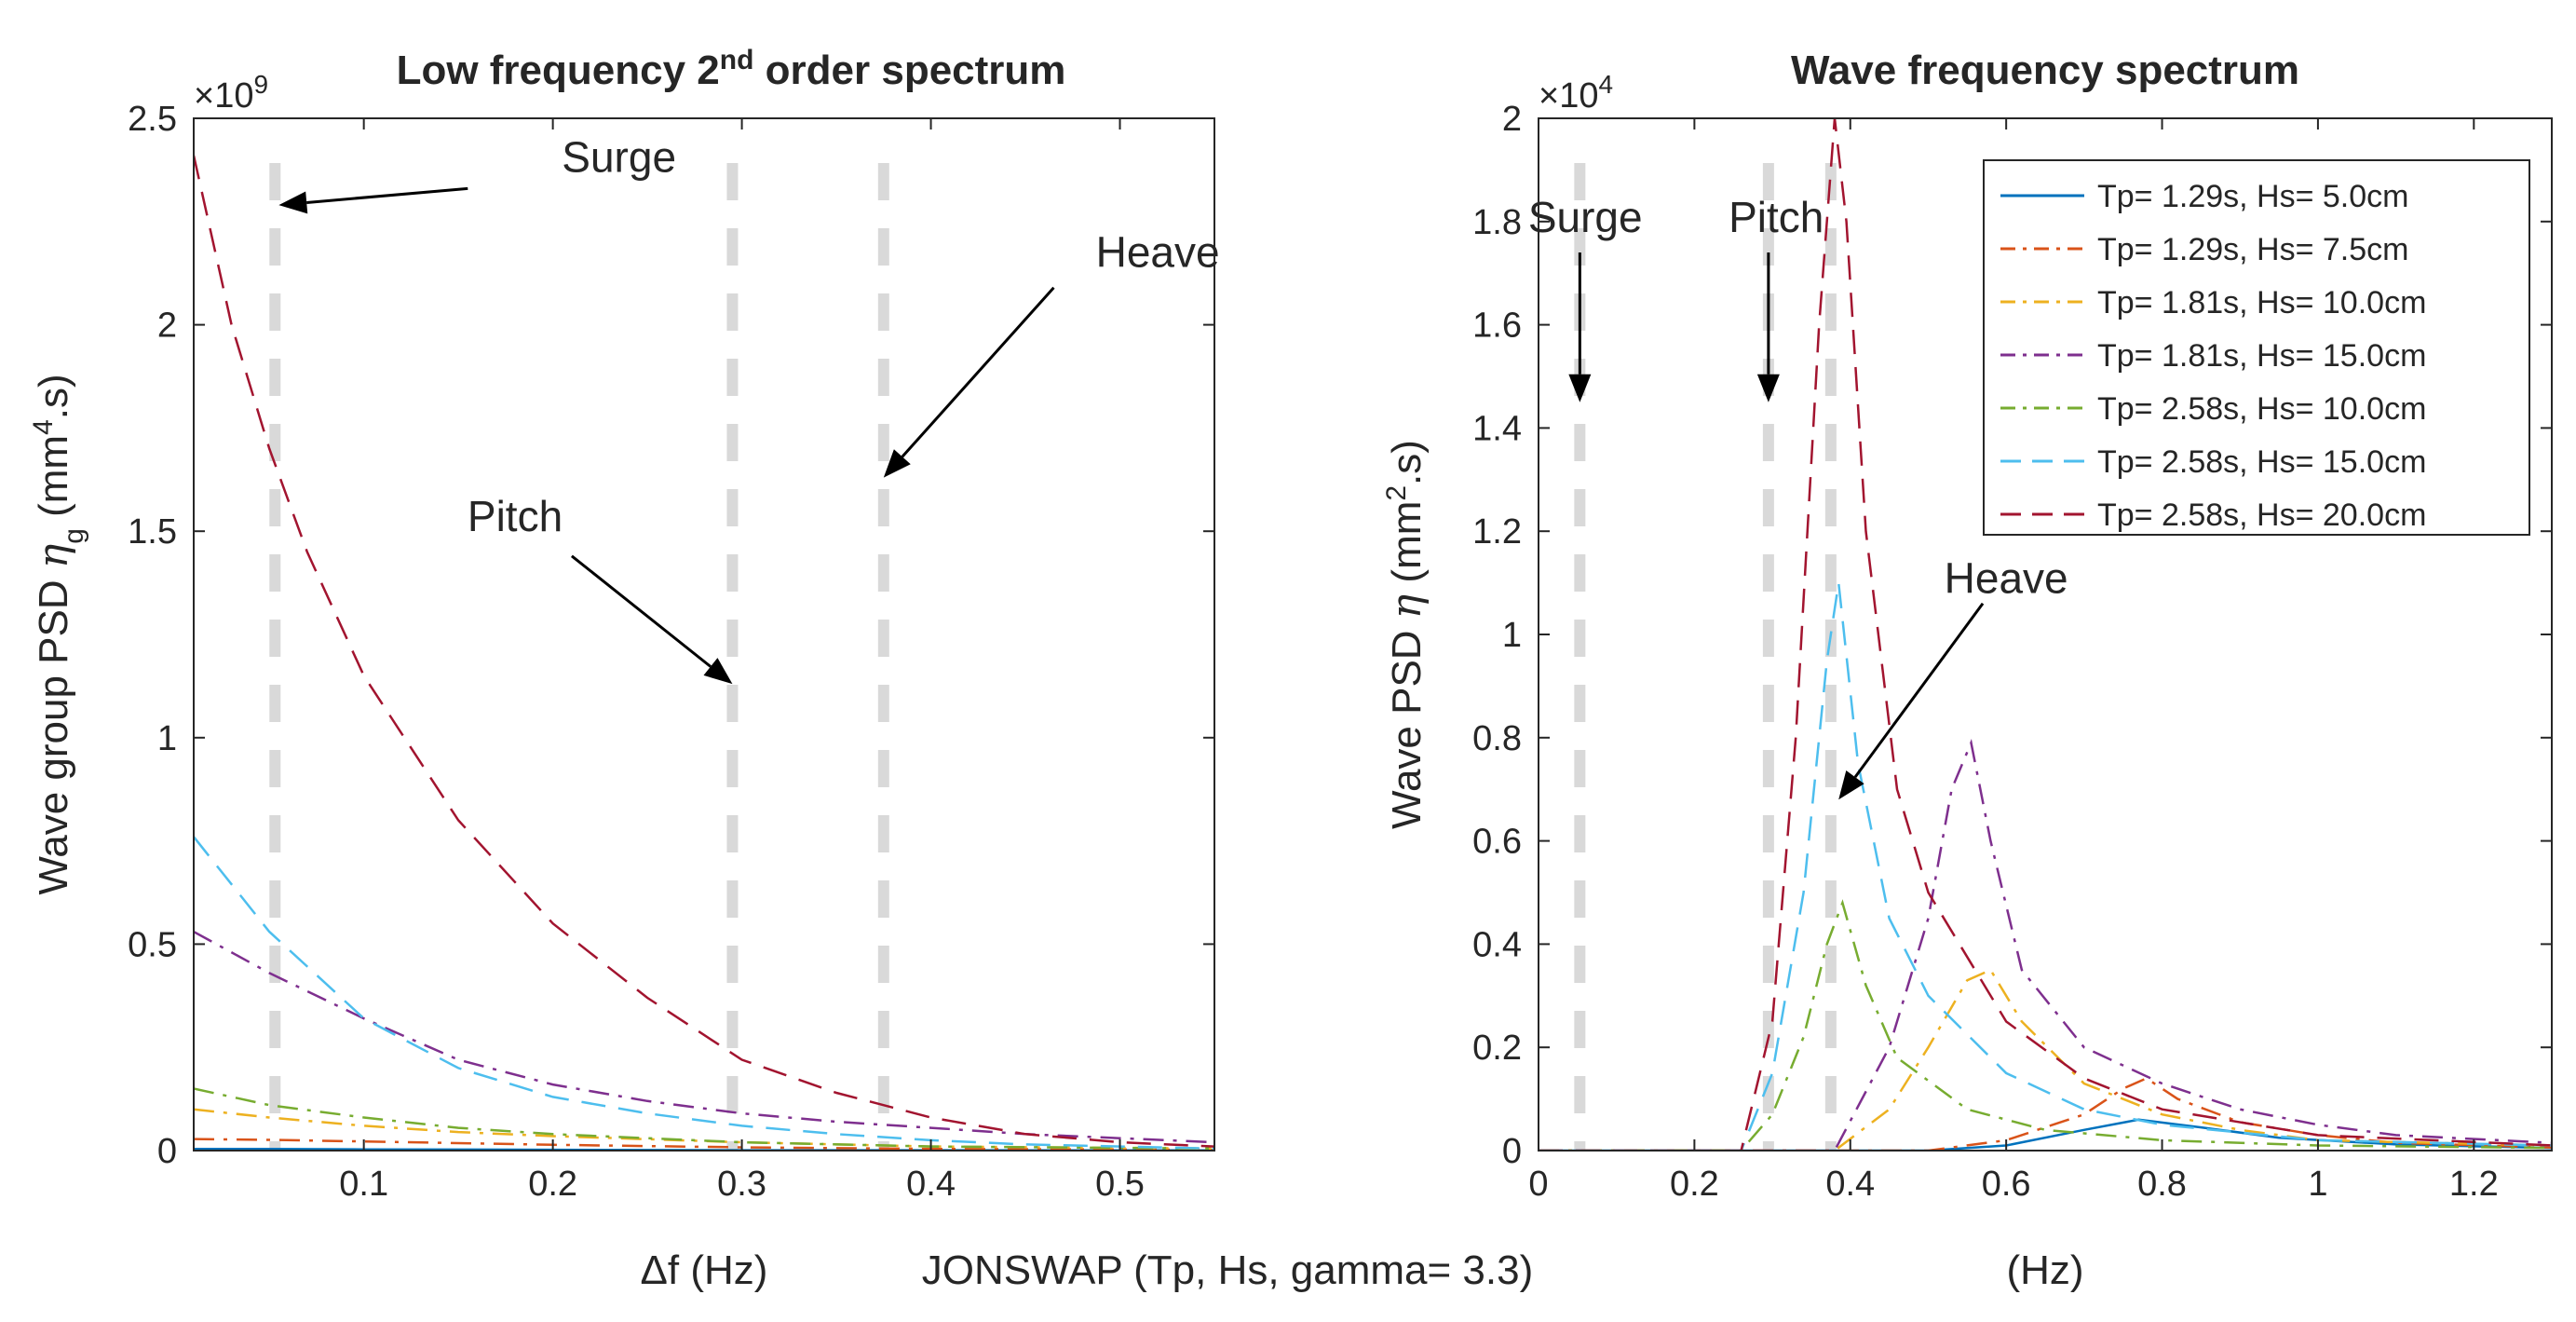 The image size is (2576, 1322). Describe the element at coordinates (2253, 197) in the screenshot. I see `legend-label-1: Tp= 1.29s, Hs= 5.0cm` at that location.